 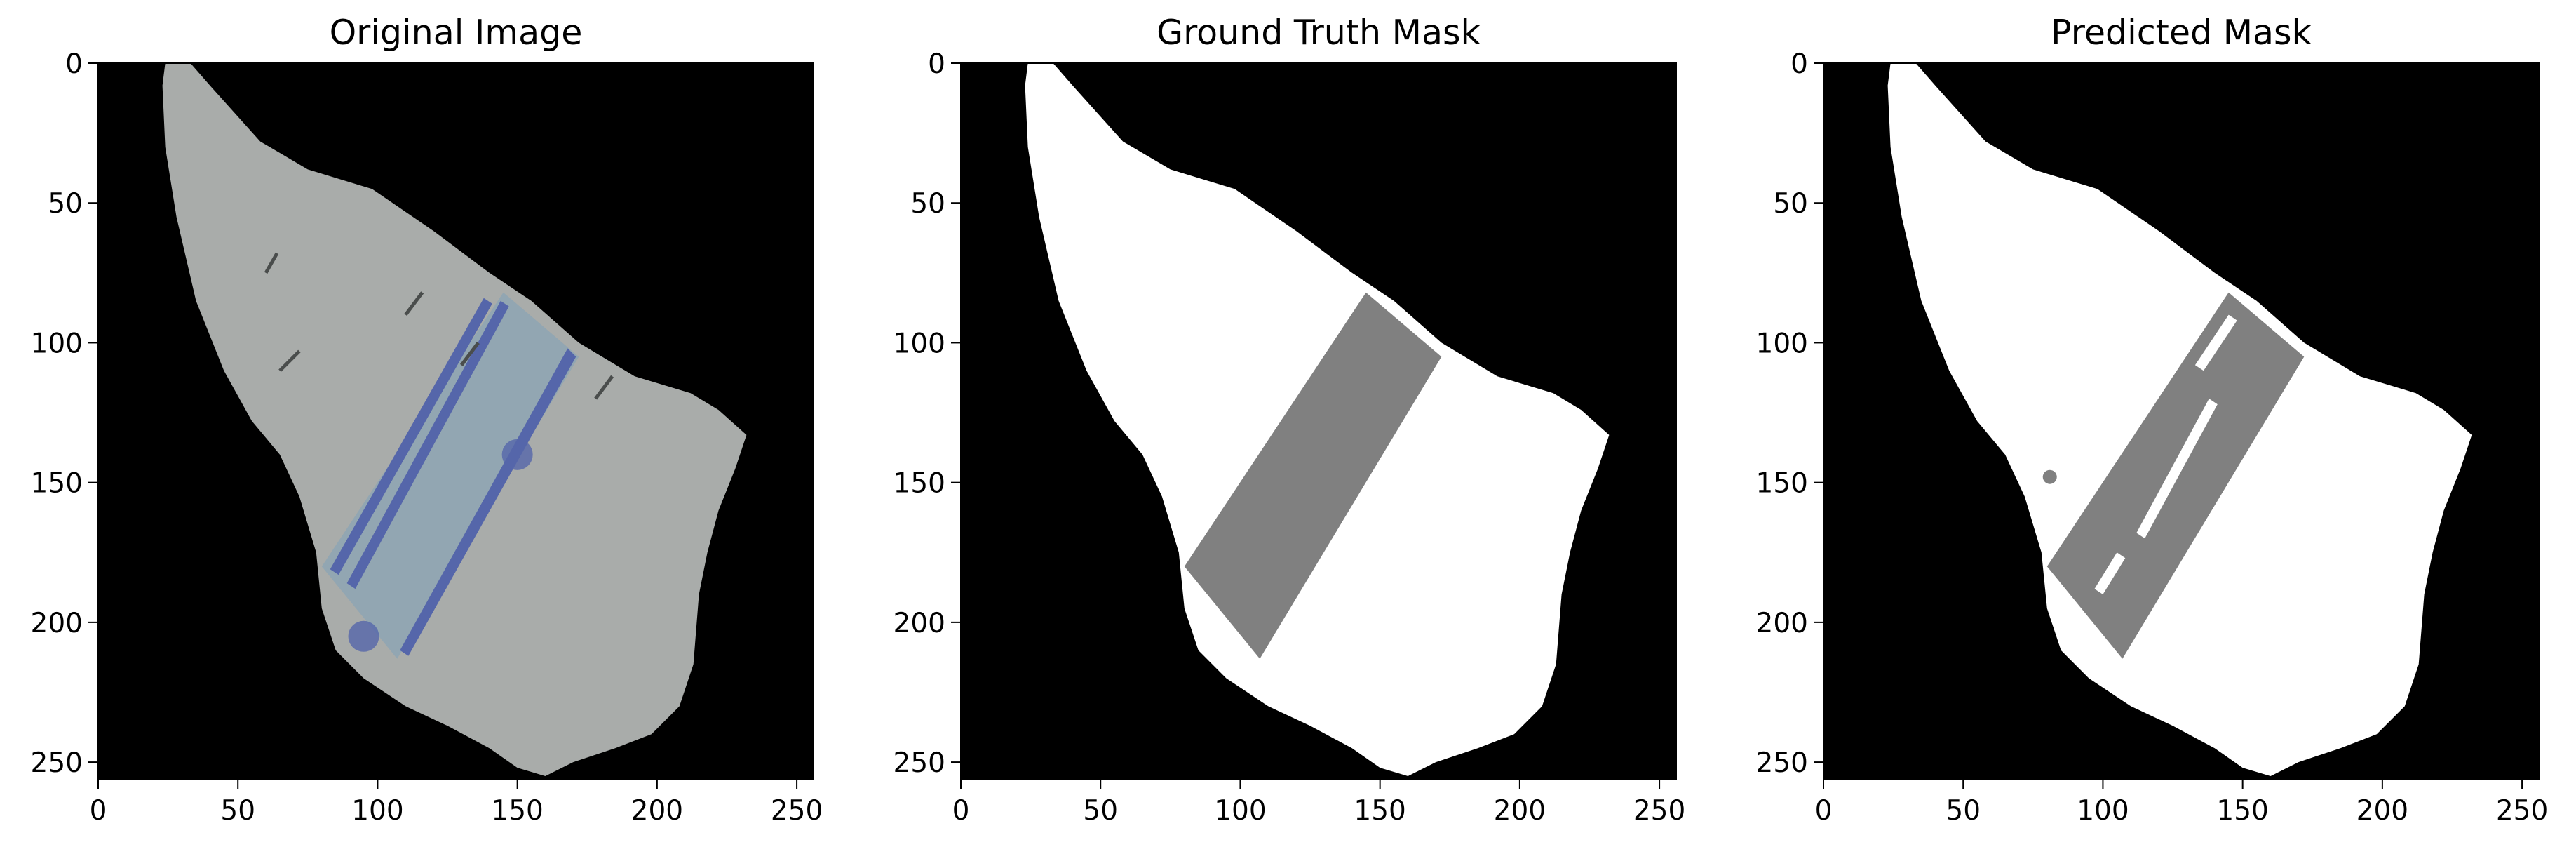 I want to click on panel-title-ground-truth: Ground Truth Mask, so click(x=1318, y=33).